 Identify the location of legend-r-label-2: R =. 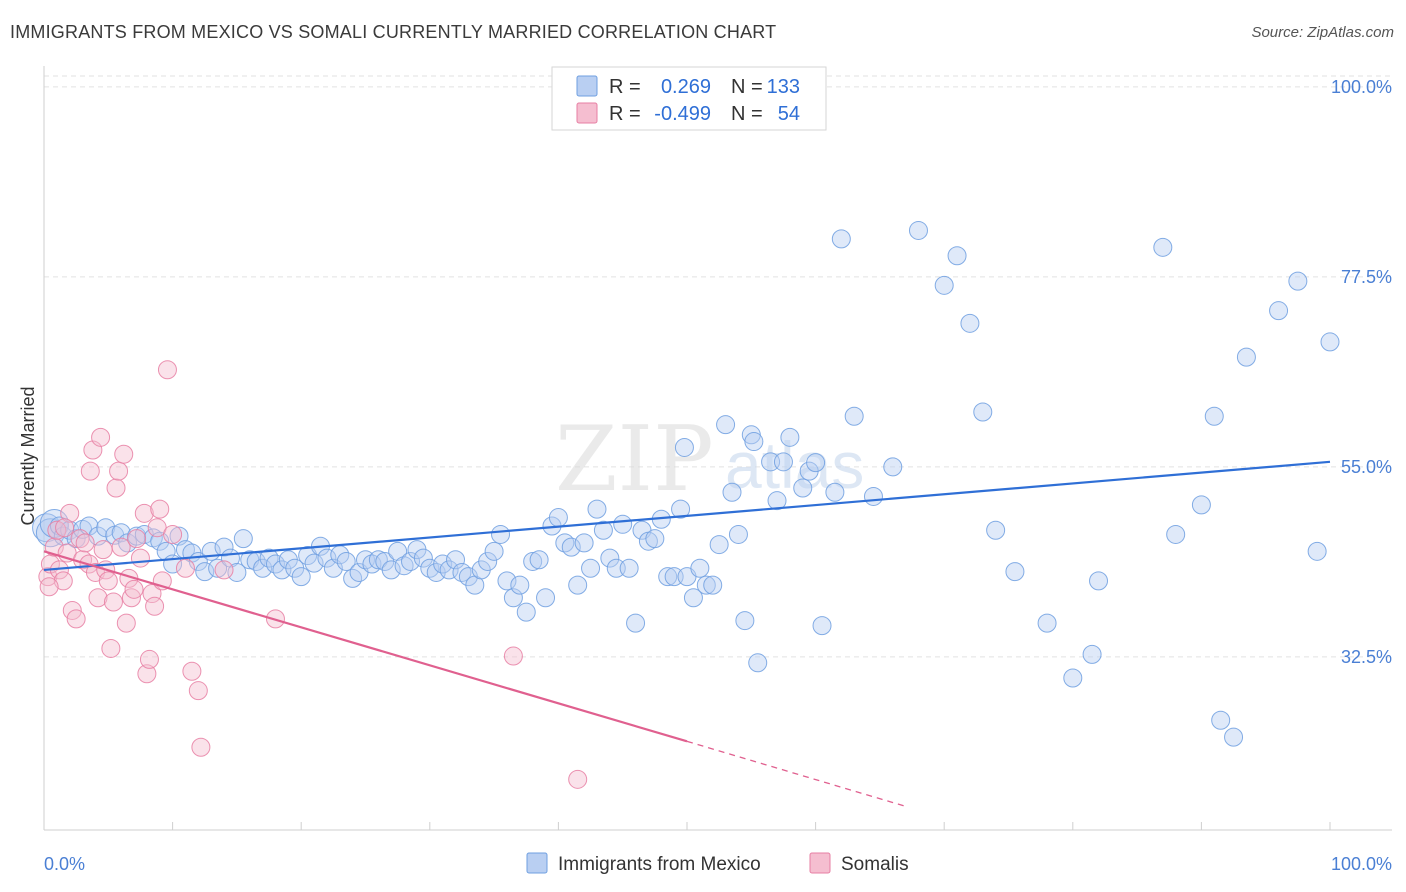
(625, 114).